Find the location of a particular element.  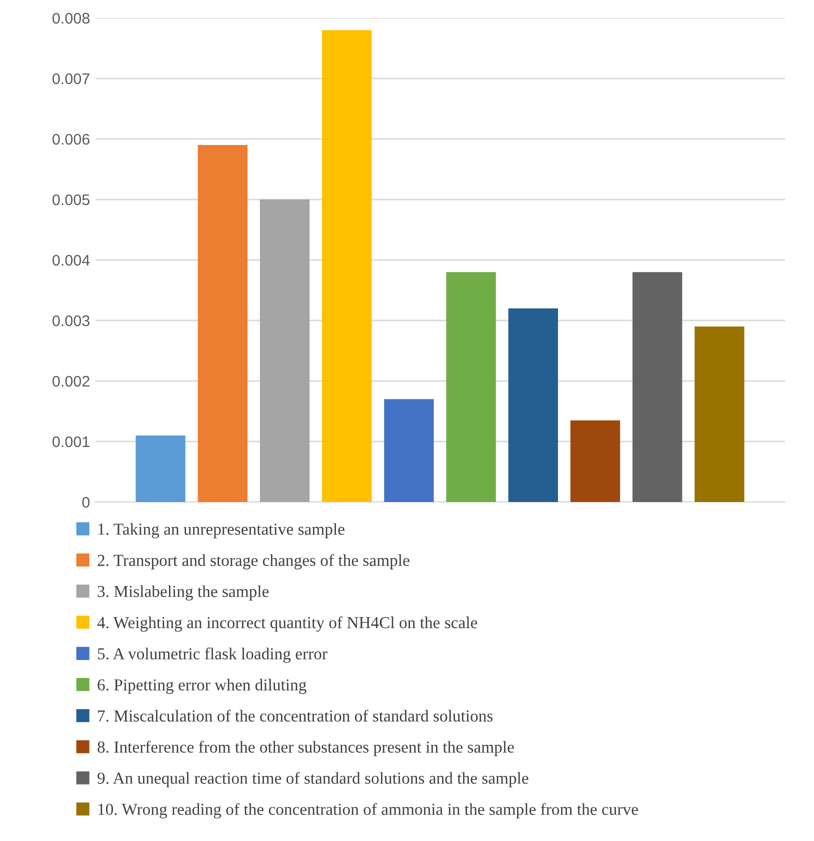

legend-label: 8. Interference from the other substances present in the sample is located at coordinates (306, 748).